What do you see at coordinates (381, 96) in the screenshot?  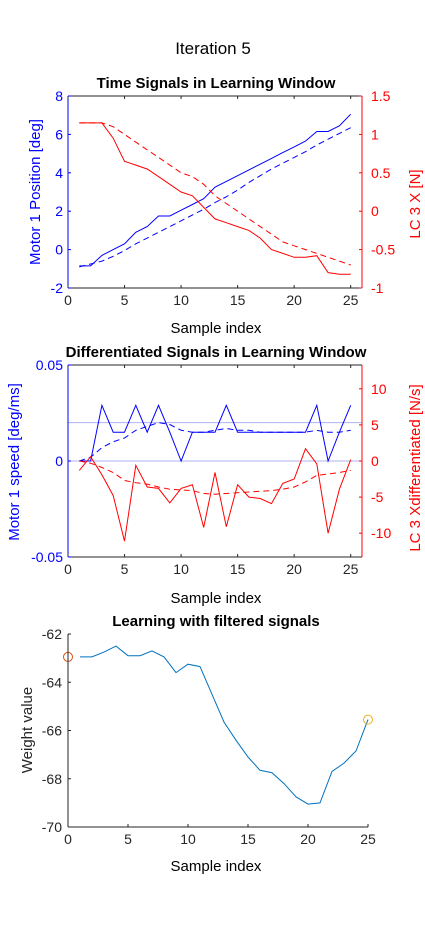 I see `y-right-tick-label: 1.5` at bounding box center [381, 96].